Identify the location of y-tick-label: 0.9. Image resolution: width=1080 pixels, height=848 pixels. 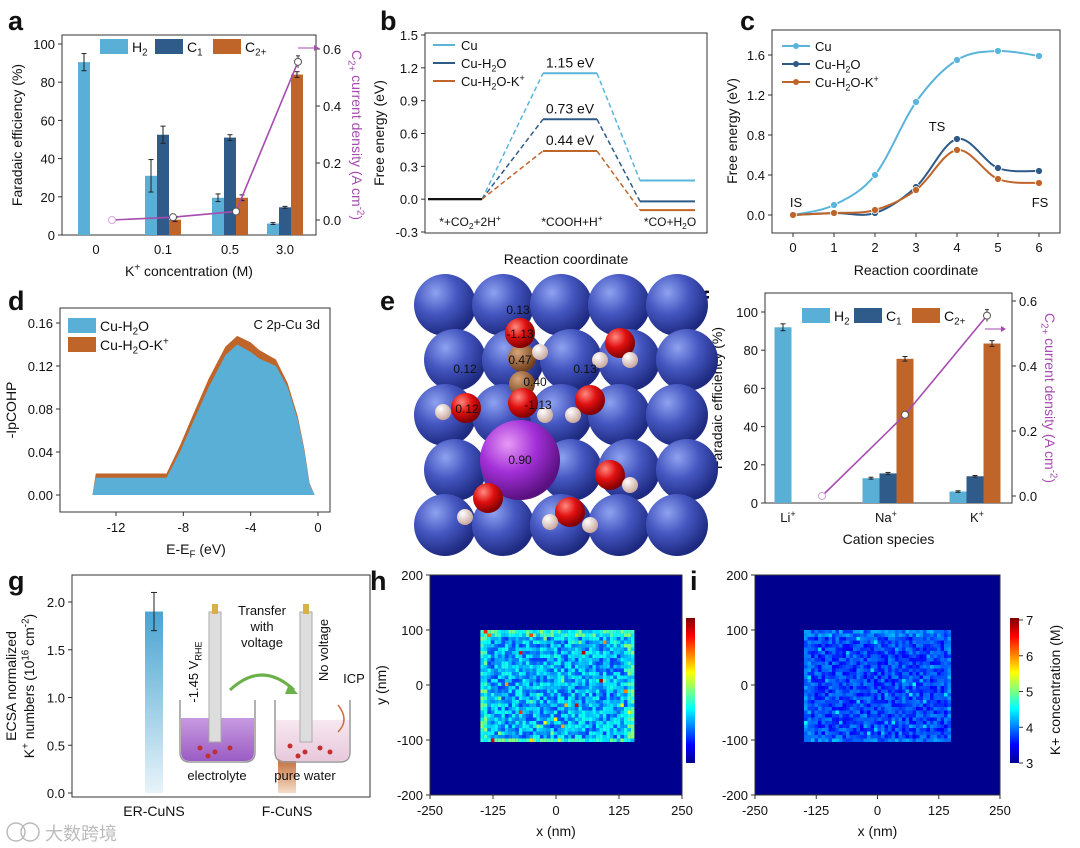
(409, 101).